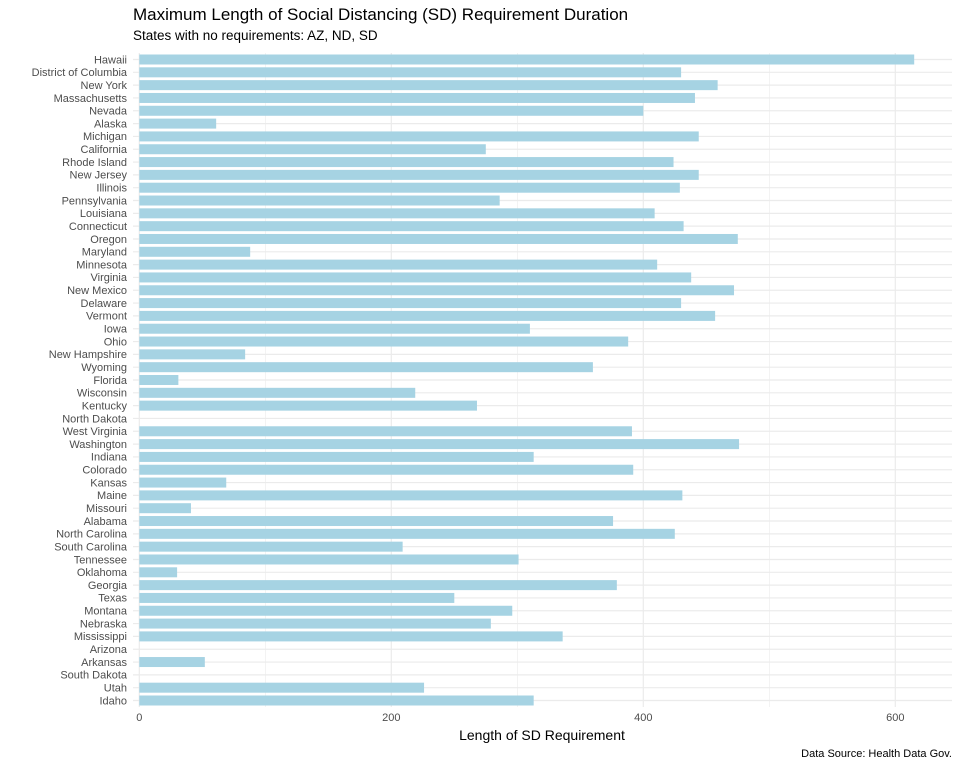  What do you see at coordinates (102, 394) in the screenshot?
I see `category-label: Wisconsin` at bounding box center [102, 394].